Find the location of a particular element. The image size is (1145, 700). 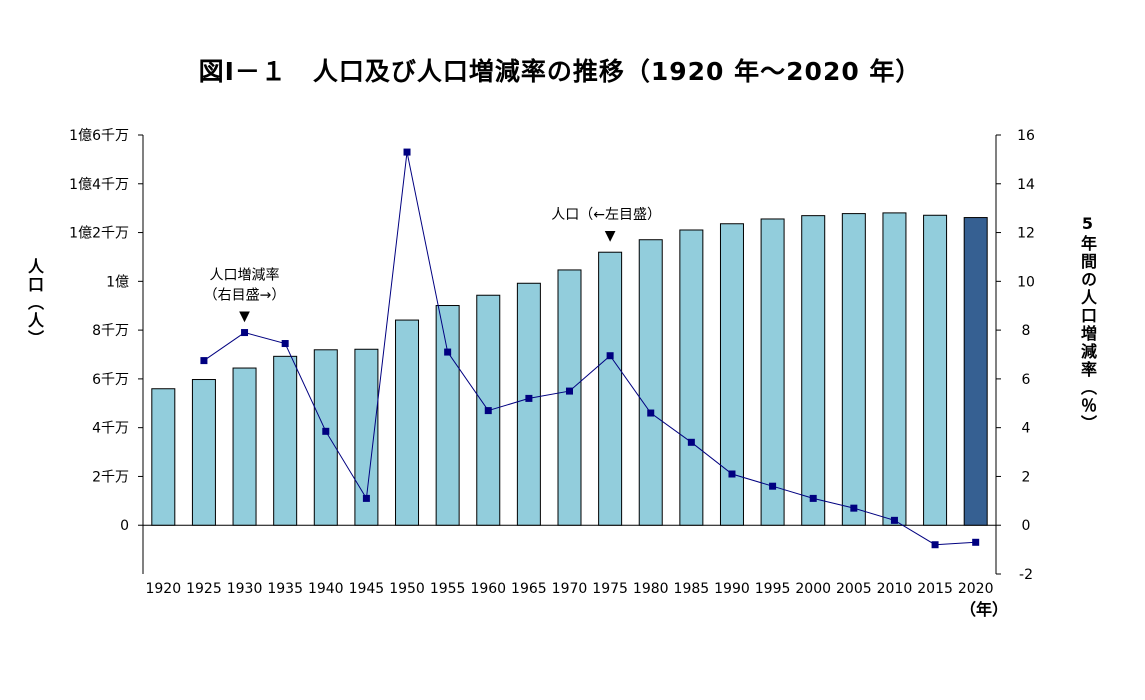

x-tick-label: 1990 is located at coordinates (732, 589).